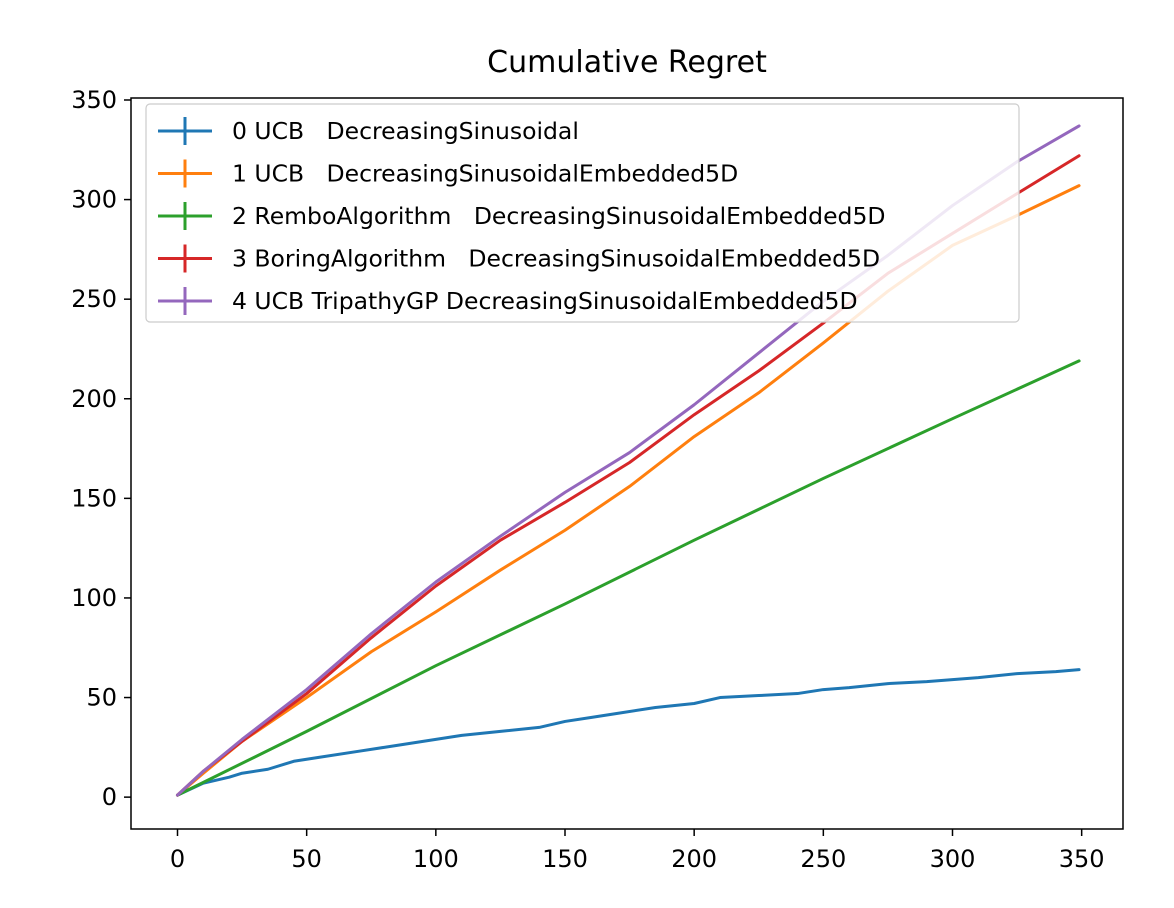 The height and width of the screenshot is (908, 1174). I want to click on x-tick-label: 100, so click(436, 859).